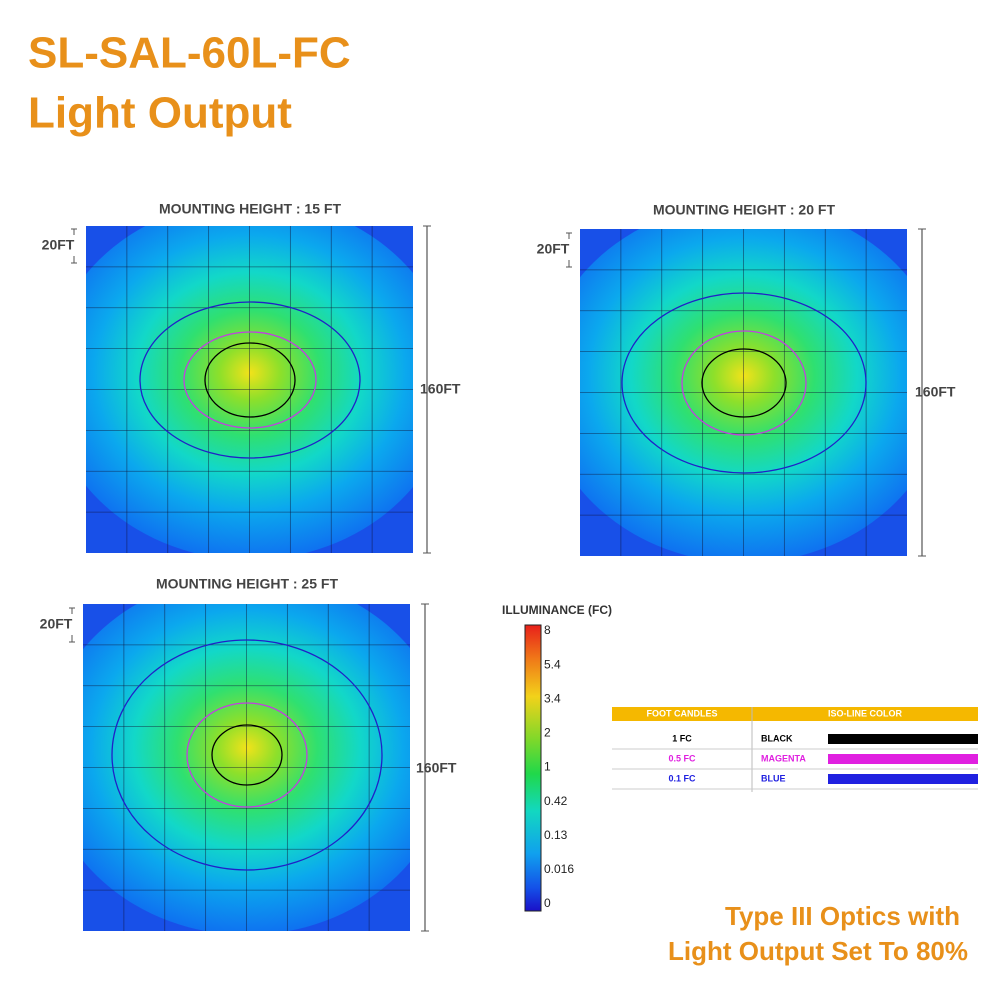 The width and height of the screenshot is (1000, 1005). I want to click on colorbar: ILLUMINANCE (FC) 8 5.4 3.4 2 1 0.42 0.13 0.016 0, so click(557, 757).